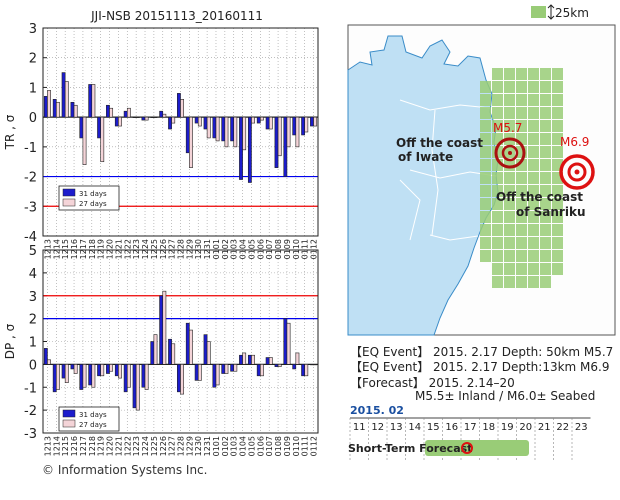  I want to click on x-tick-label: 0105, so click(251, 446).